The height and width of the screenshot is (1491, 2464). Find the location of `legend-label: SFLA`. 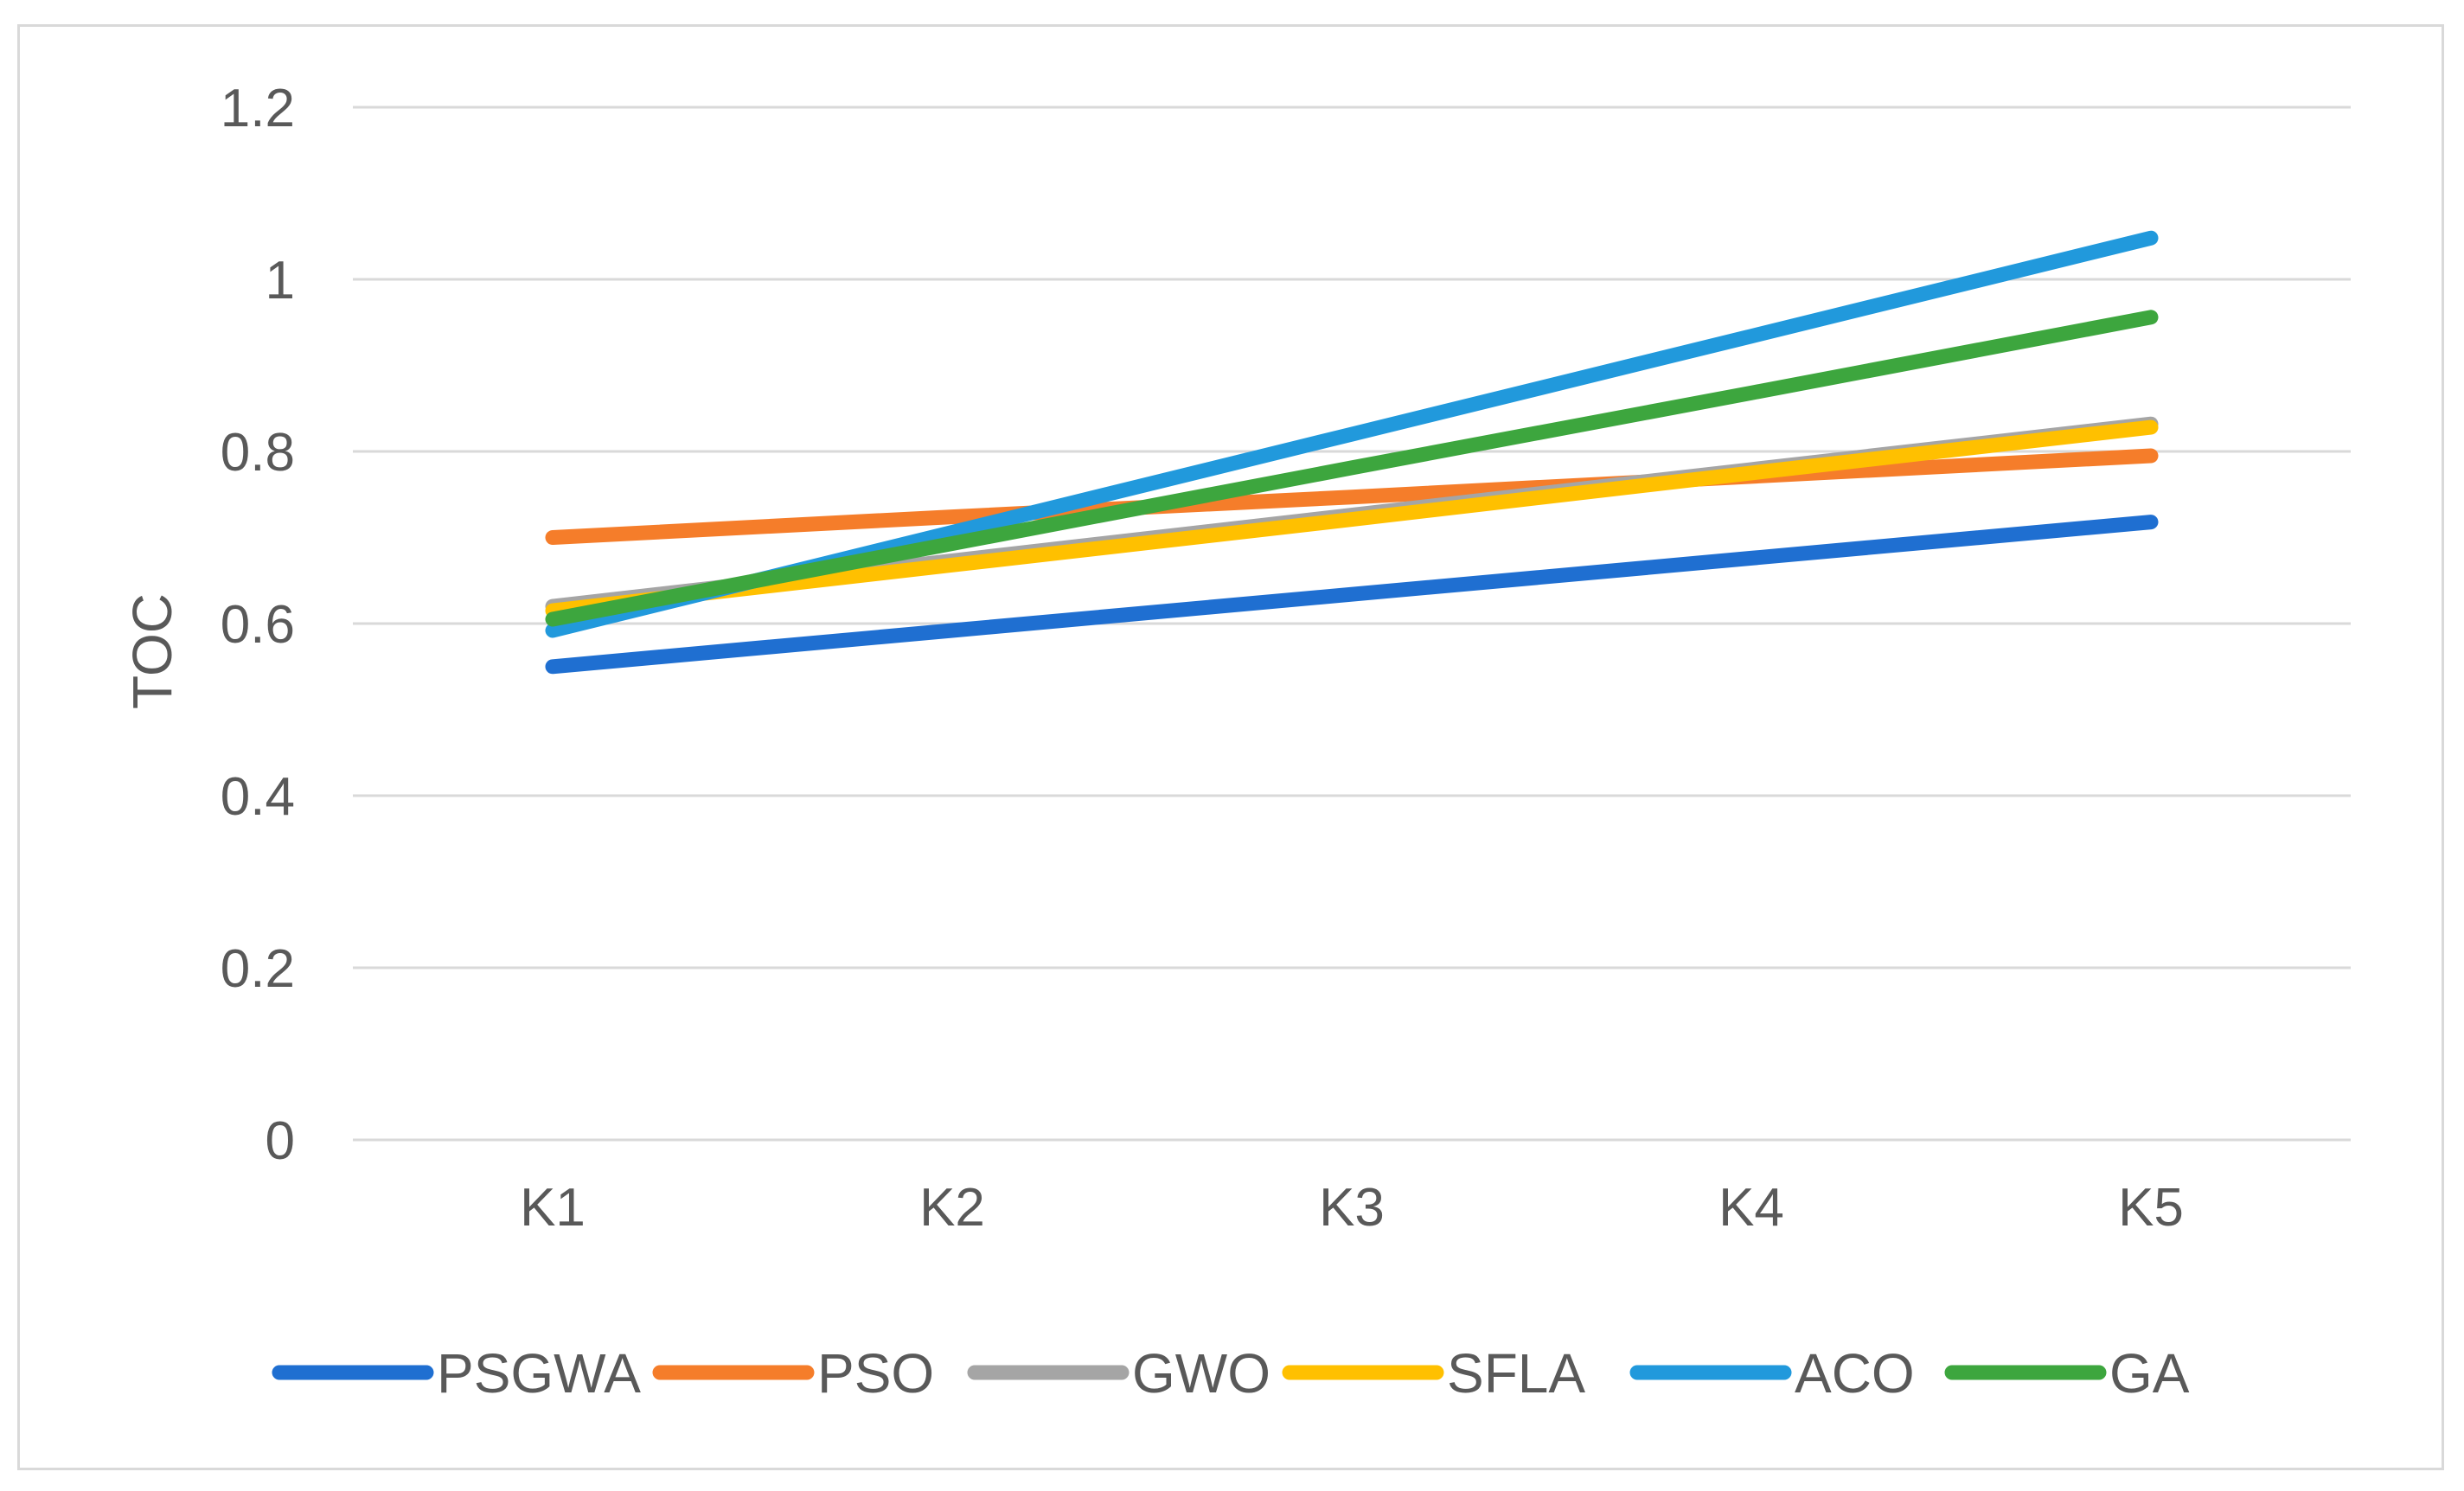

legend-label: SFLA is located at coordinates (1516, 1374).